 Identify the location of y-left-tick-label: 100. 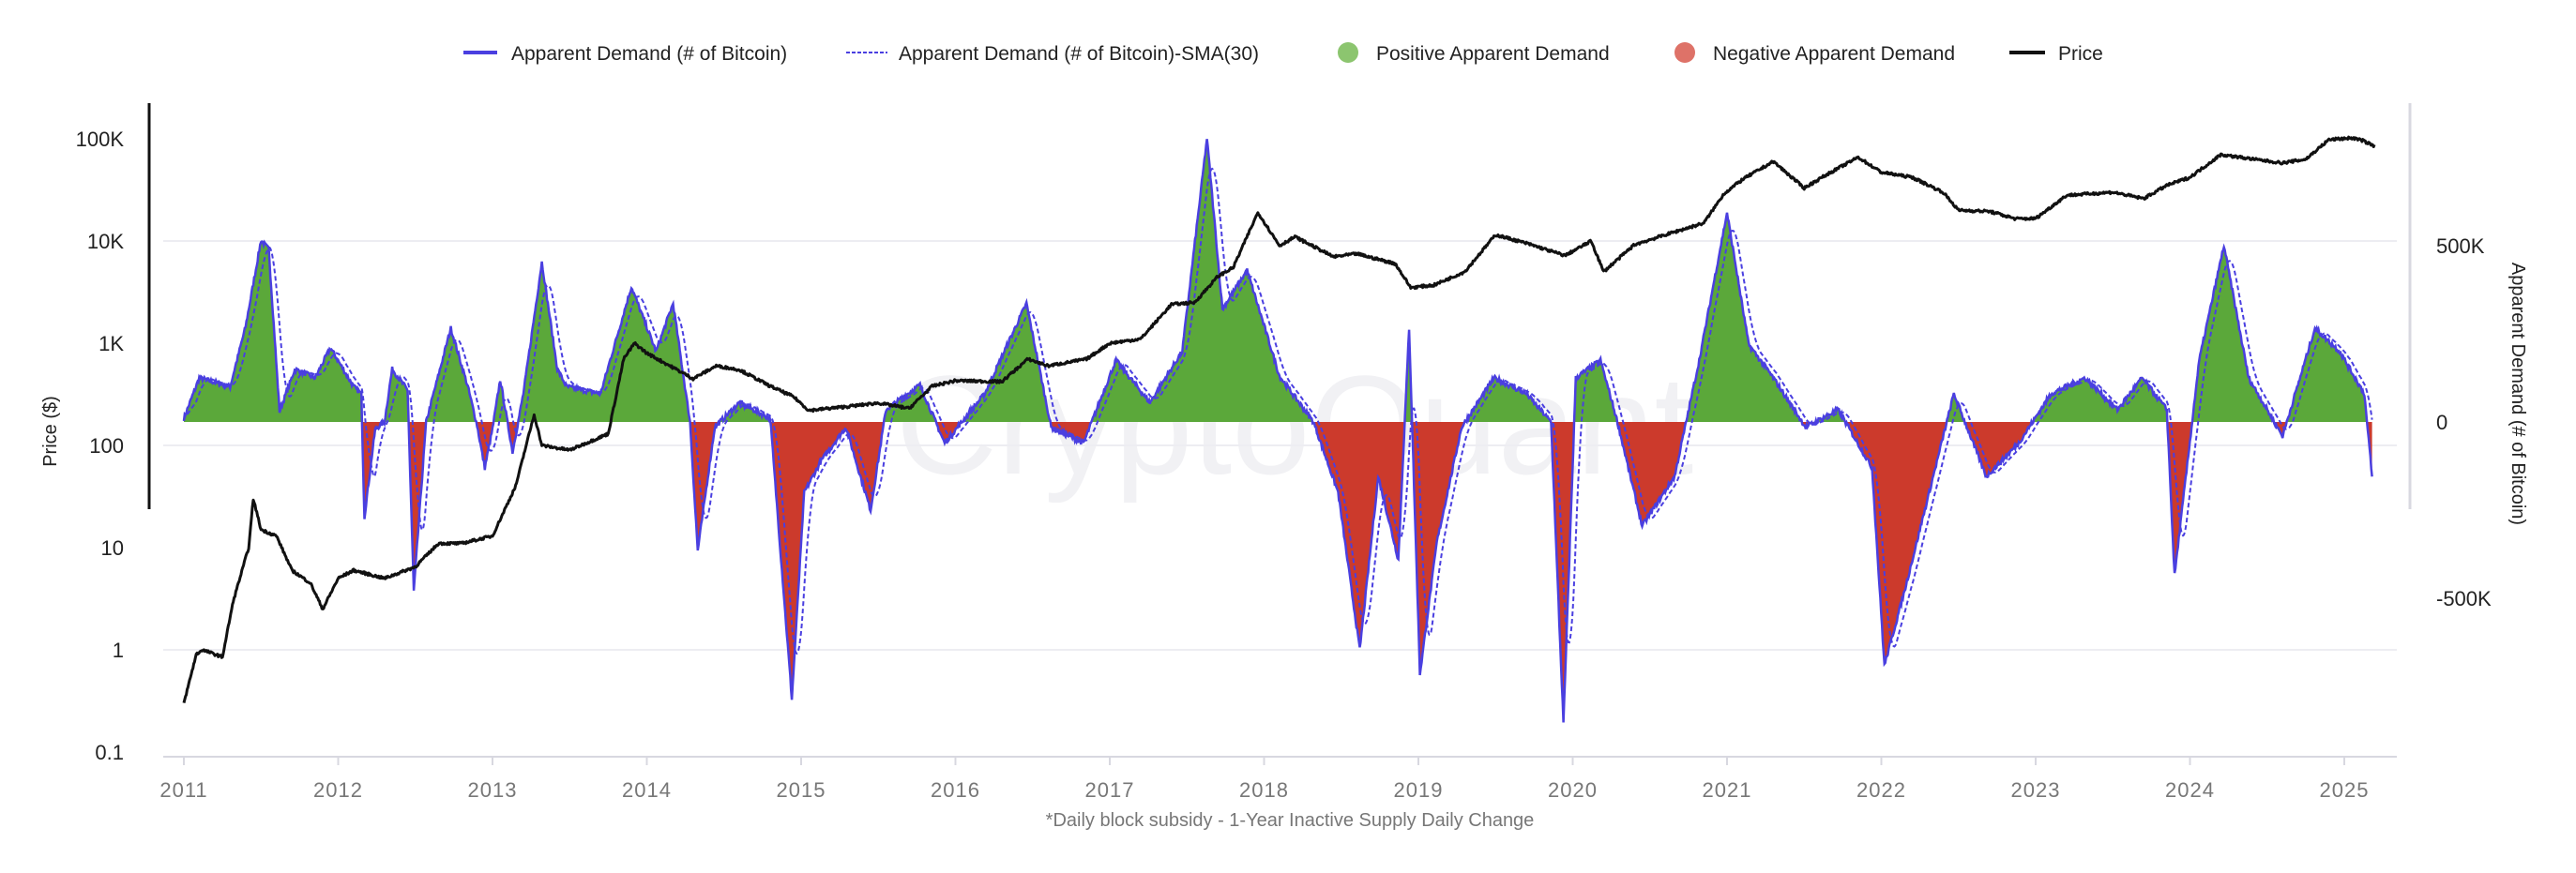
(107, 446).